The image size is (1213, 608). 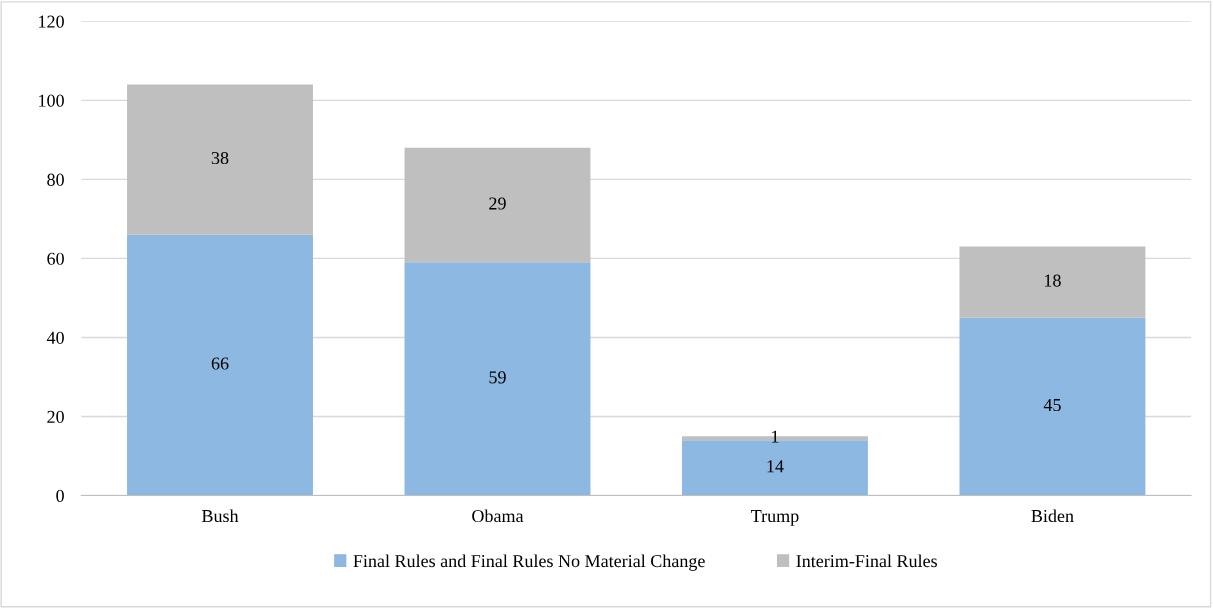 I want to click on data-label: 66, so click(x=220, y=363).